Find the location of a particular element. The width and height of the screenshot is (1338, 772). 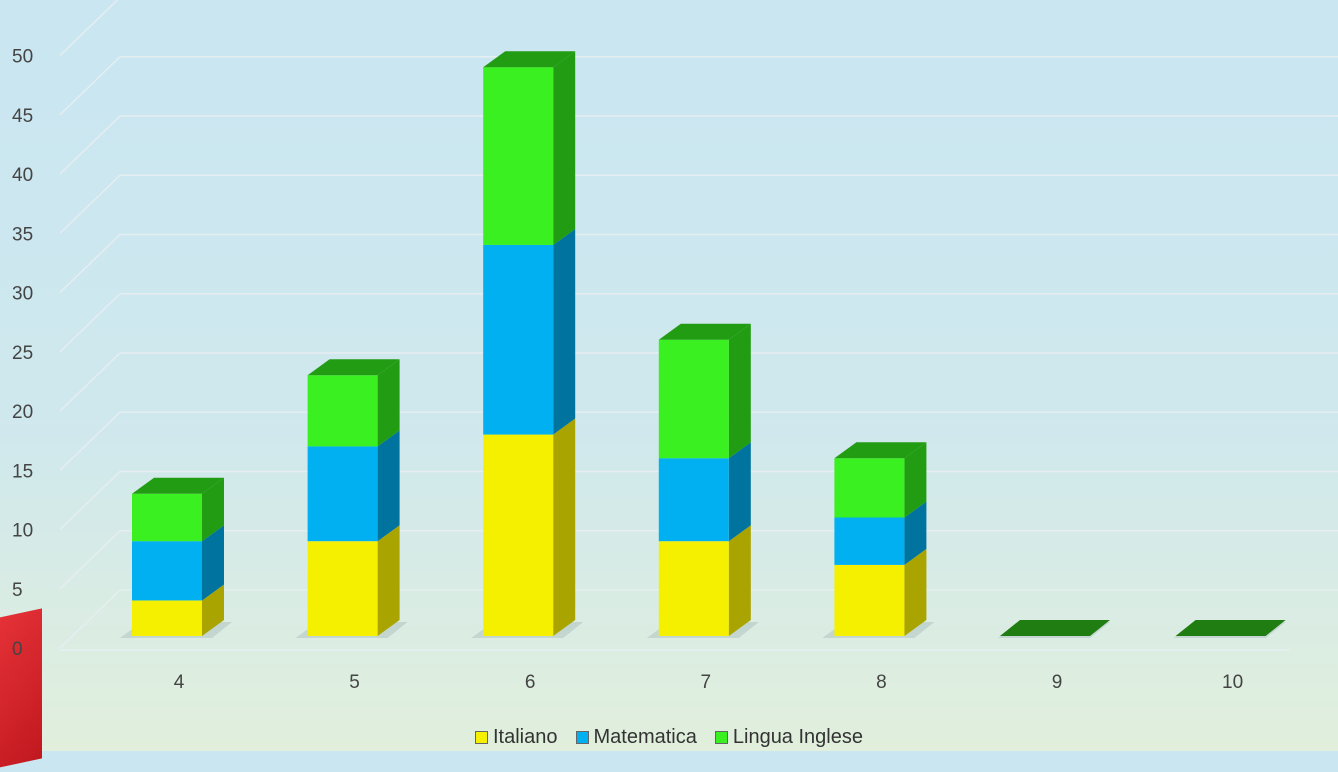

x-axis-ticks: 4 5 6 7 8 9 10 is located at coordinates (708, 682).